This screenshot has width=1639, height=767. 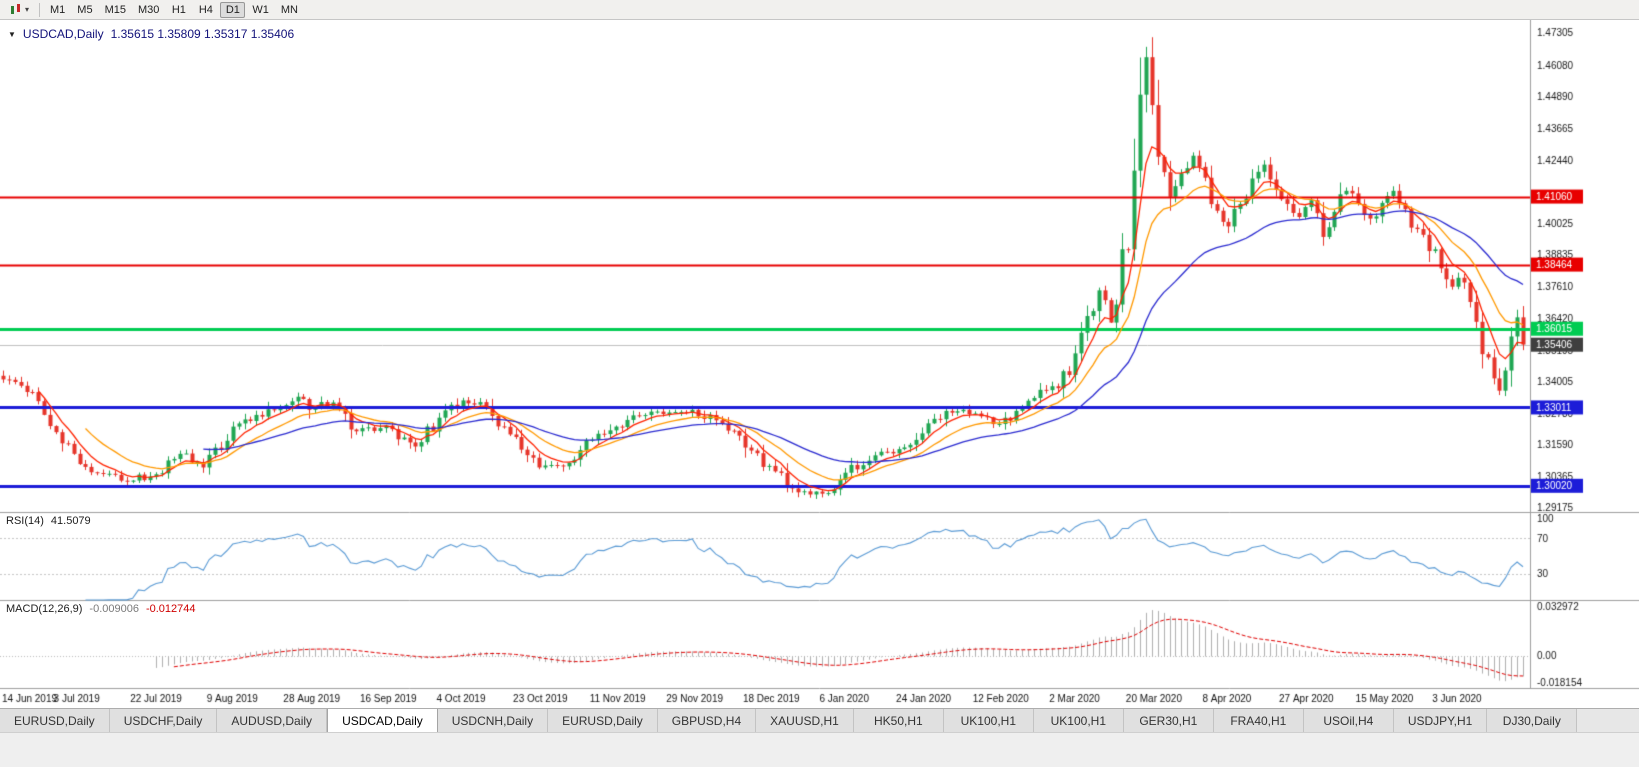 I want to click on status-bar, so click(x=819, y=749).